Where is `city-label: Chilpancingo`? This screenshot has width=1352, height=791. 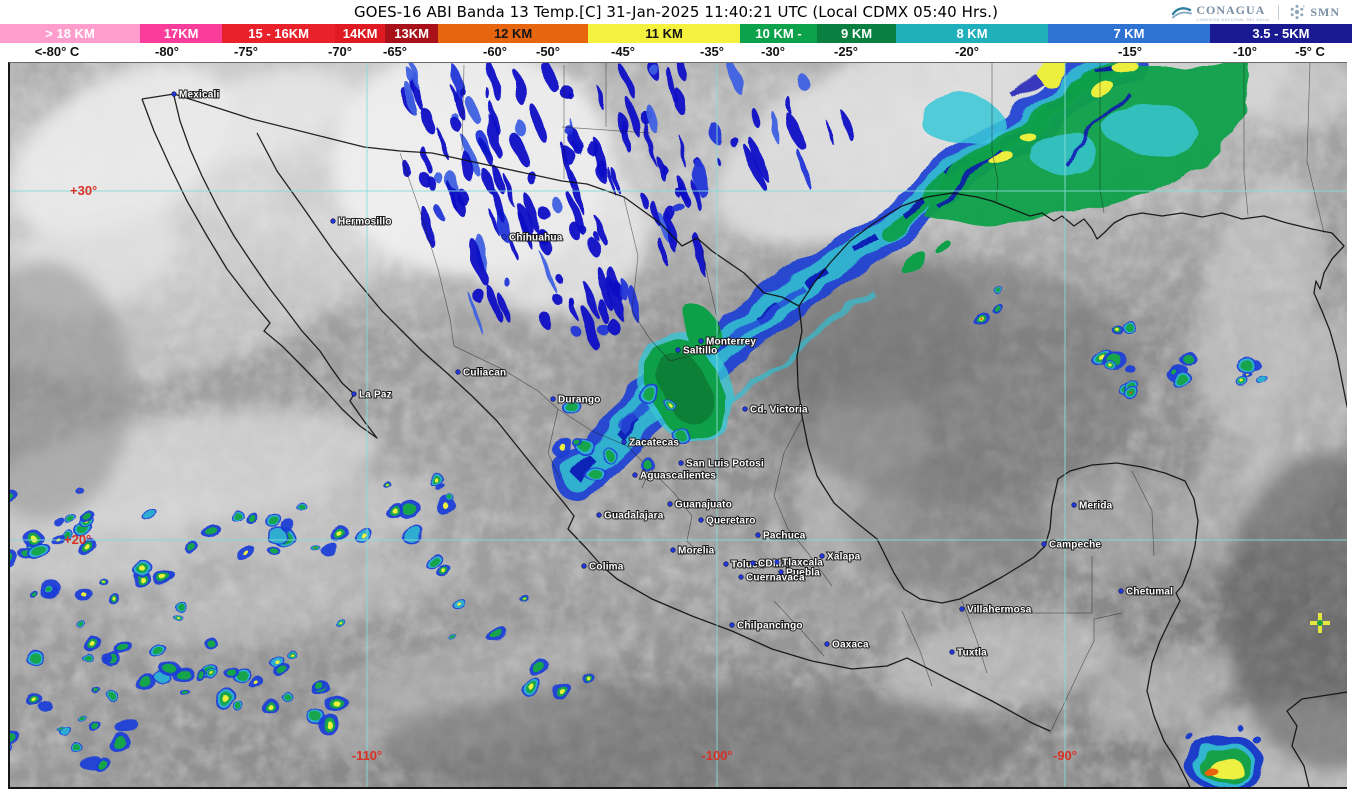
city-label: Chilpancingo is located at coordinates (770, 626).